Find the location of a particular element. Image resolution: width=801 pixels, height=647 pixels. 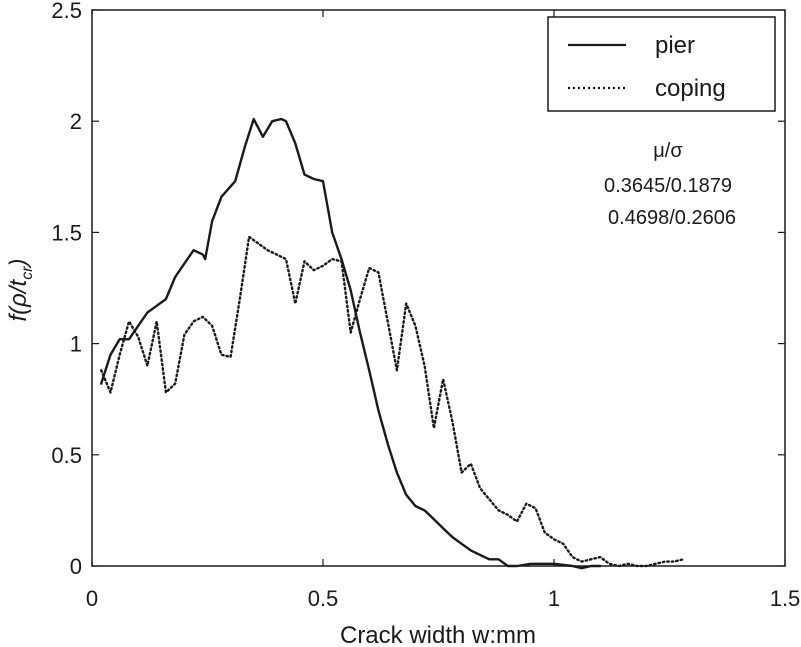

y-axis-label: f(ρ/tcr) is located at coordinates (20, 289).